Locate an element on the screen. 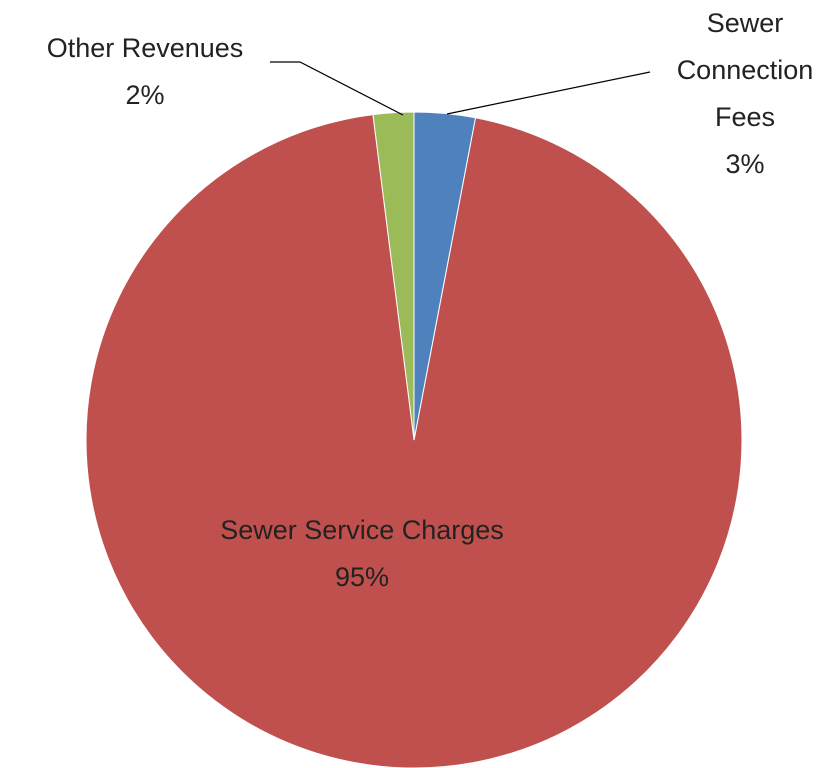 This screenshot has width=838, height=768. value-label: 3% is located at coordinates (745, 164).